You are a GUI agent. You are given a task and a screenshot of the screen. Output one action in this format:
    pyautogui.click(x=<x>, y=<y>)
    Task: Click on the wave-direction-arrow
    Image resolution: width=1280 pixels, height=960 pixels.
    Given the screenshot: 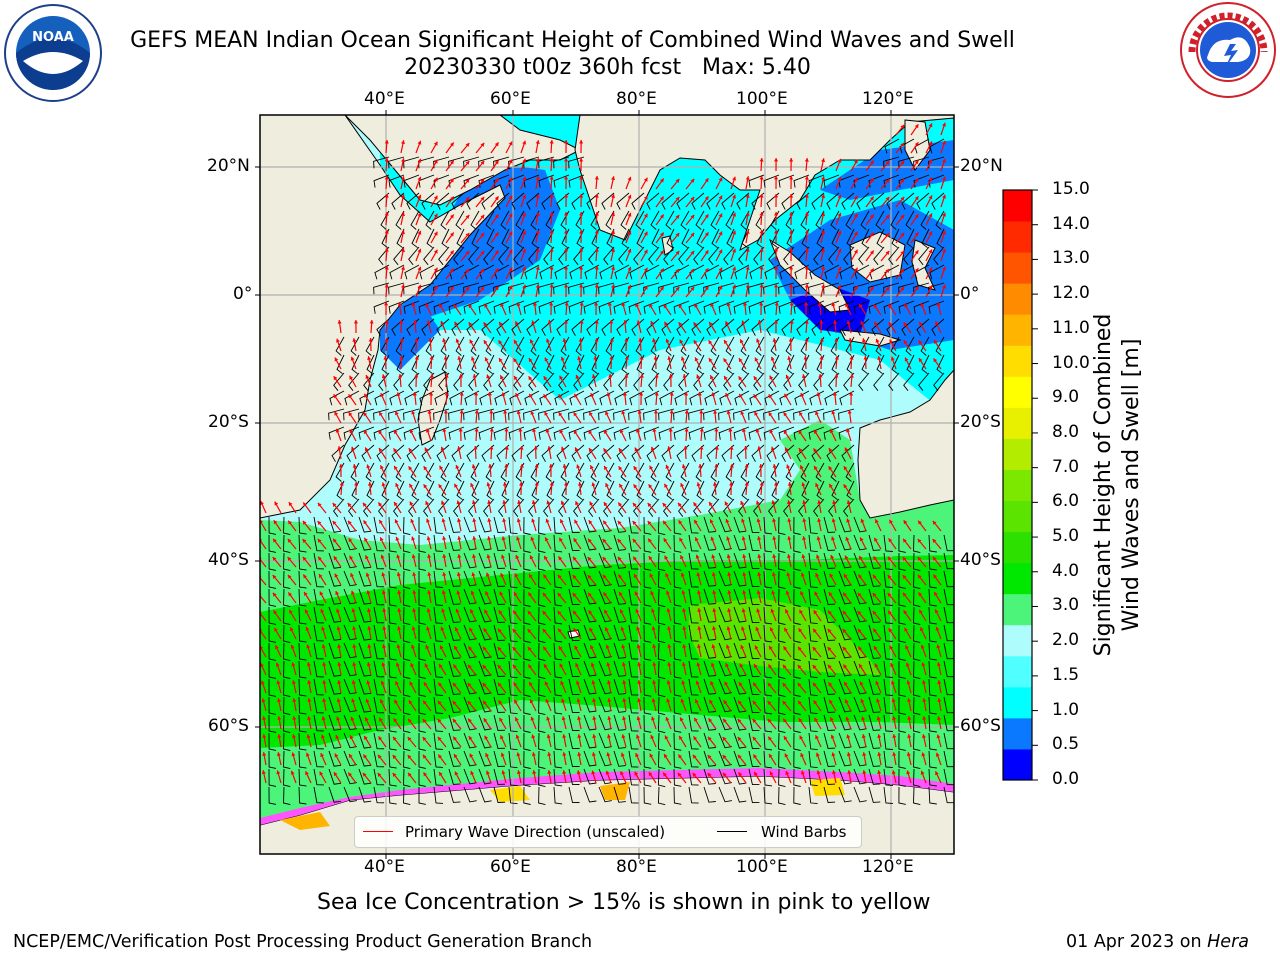 What is the action you would take?
    pyautogui.click(x=263, y=599)
    